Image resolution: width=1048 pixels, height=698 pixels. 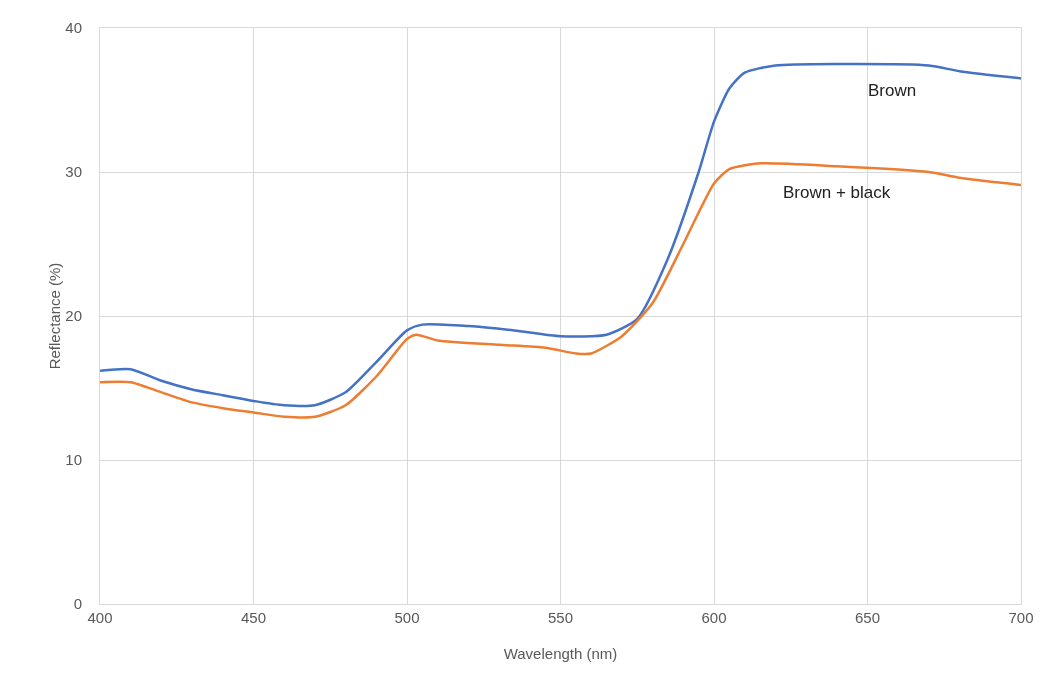 I want to click on x-tick-label: 650, so click(x=867, y=617).